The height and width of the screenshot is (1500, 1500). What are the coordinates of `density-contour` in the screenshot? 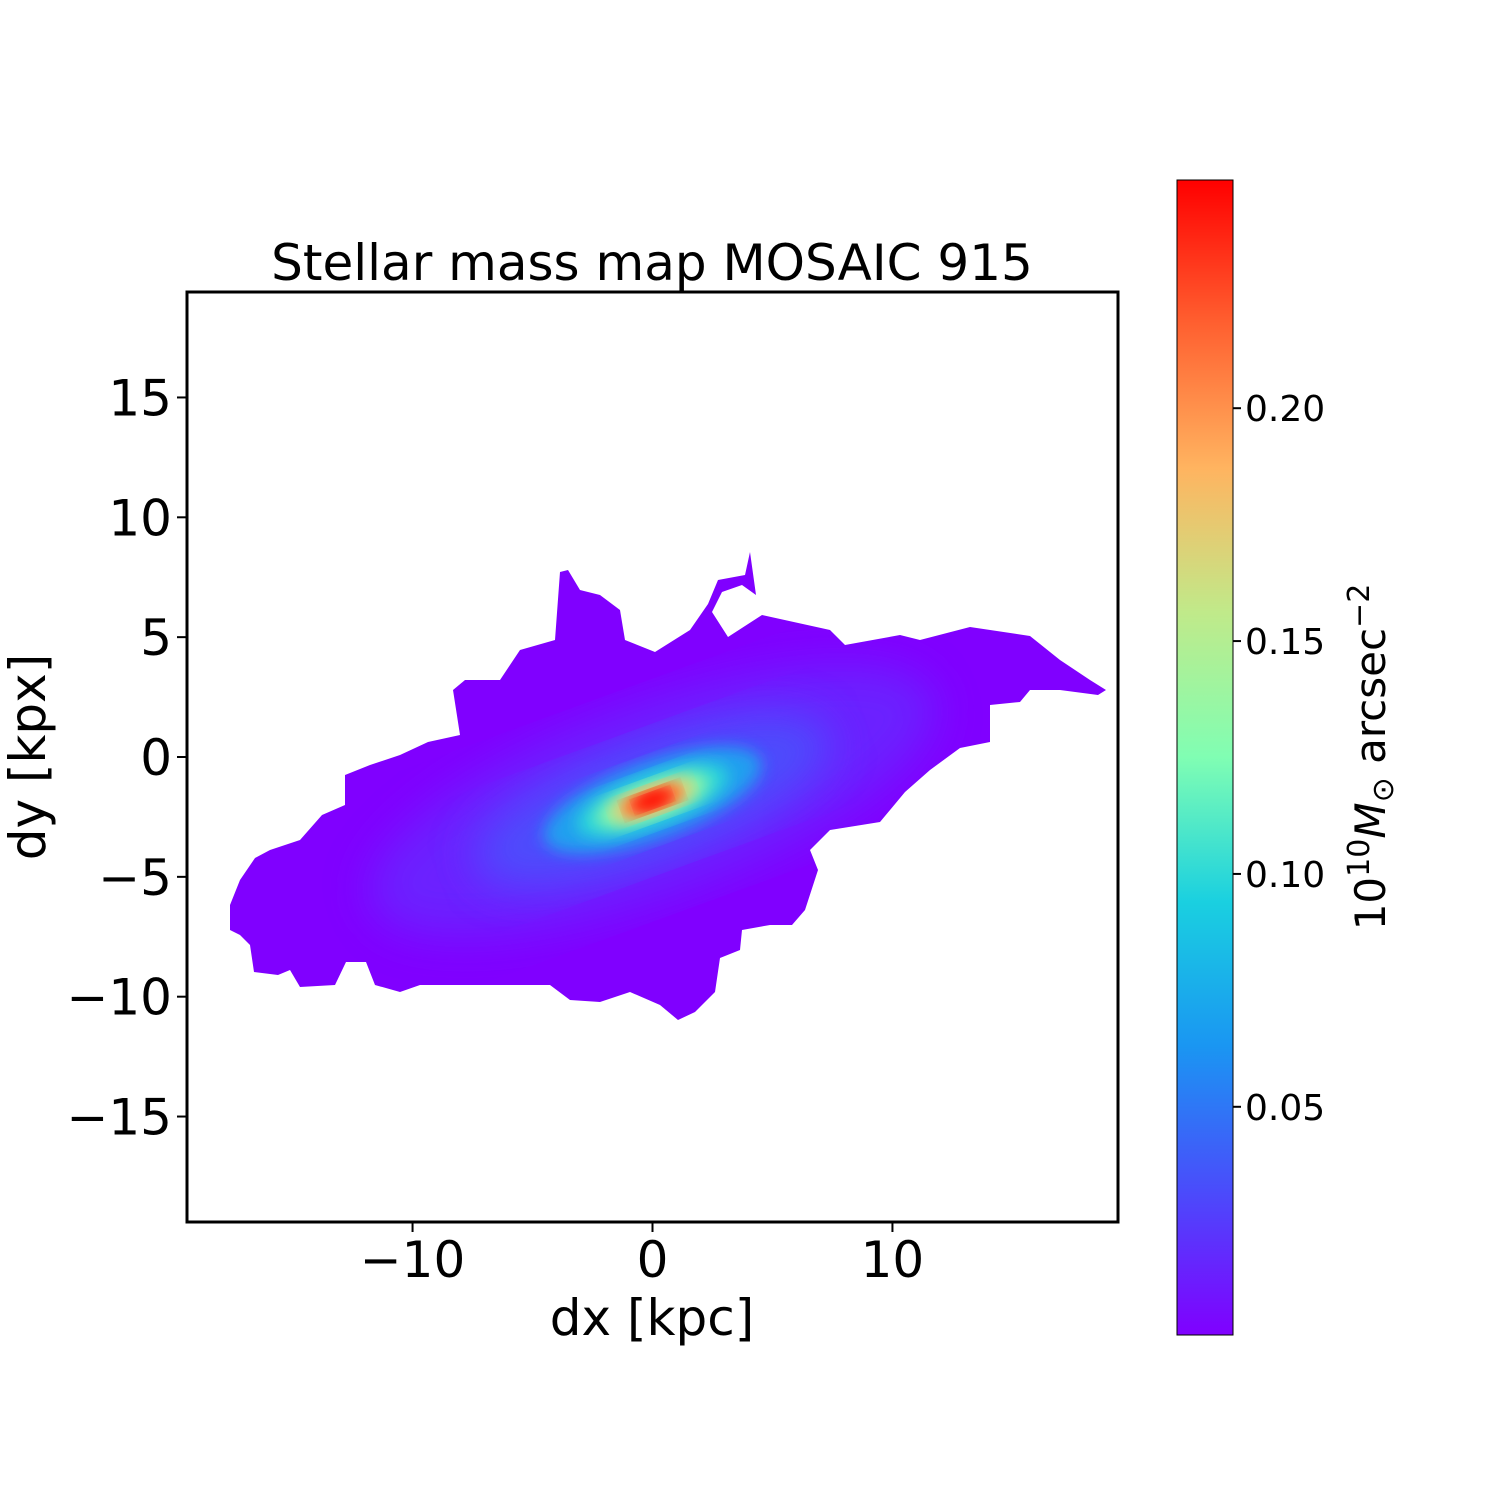 It's located at (652, 800).